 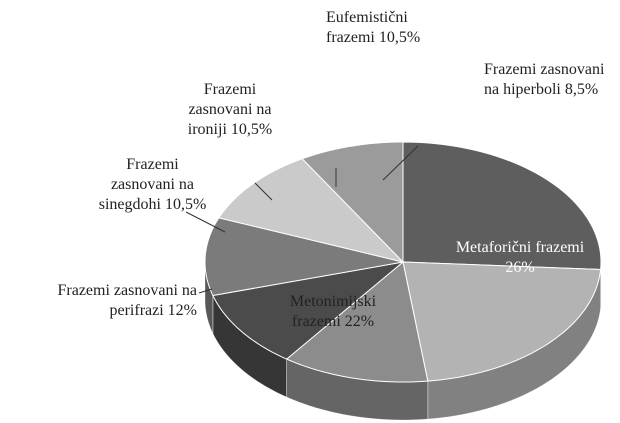 I want to click on category-label: Frazemi zasnovani na hiperboli, so click(x=544, y=79).